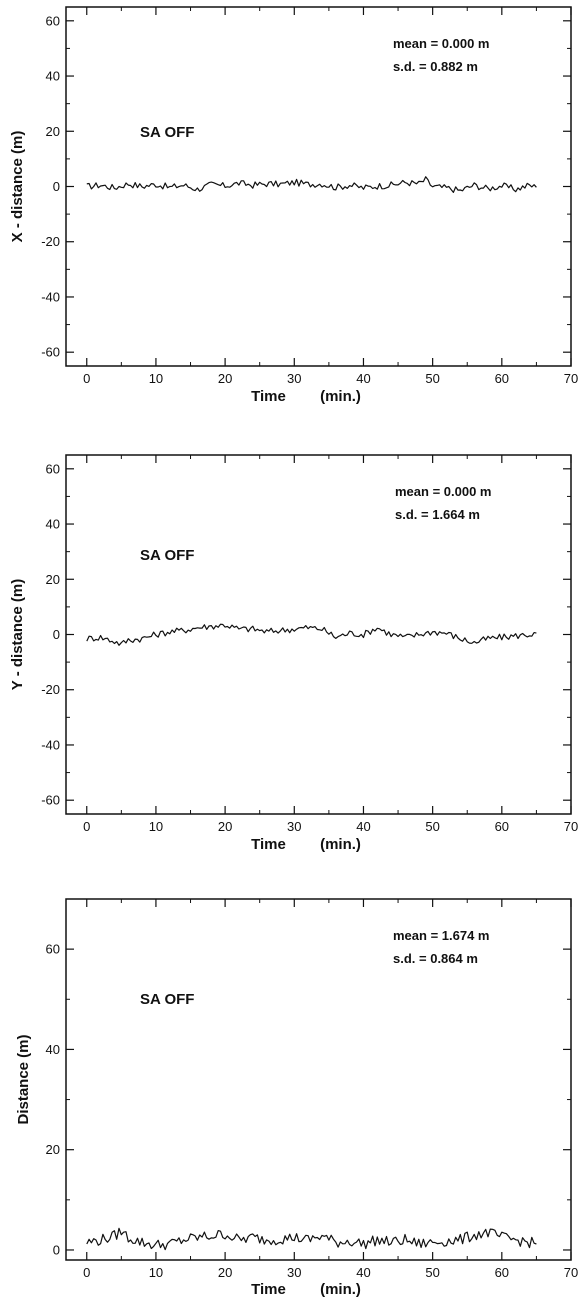 The height and width of the screenshot is (1299, 579). What do you see at coordinates (435, 66) in the screenshot?
I see `sd-label: s.d. = 0.882 m` at bounding box center [435, 66].